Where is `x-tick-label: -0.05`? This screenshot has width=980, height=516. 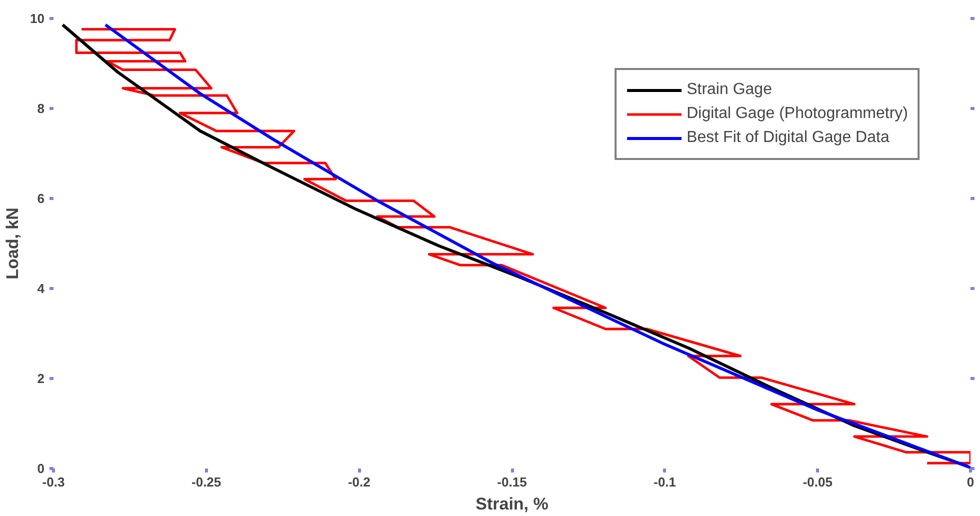
x-tick-label: -0.05 is located at coordinates (817, 482).